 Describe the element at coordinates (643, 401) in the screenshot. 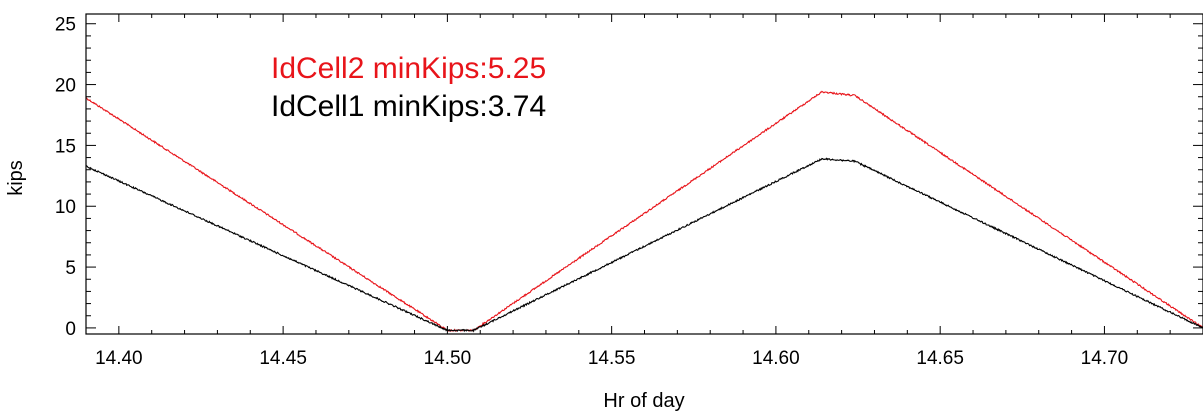

I see `x-axis-title: Hr of day` at that location.